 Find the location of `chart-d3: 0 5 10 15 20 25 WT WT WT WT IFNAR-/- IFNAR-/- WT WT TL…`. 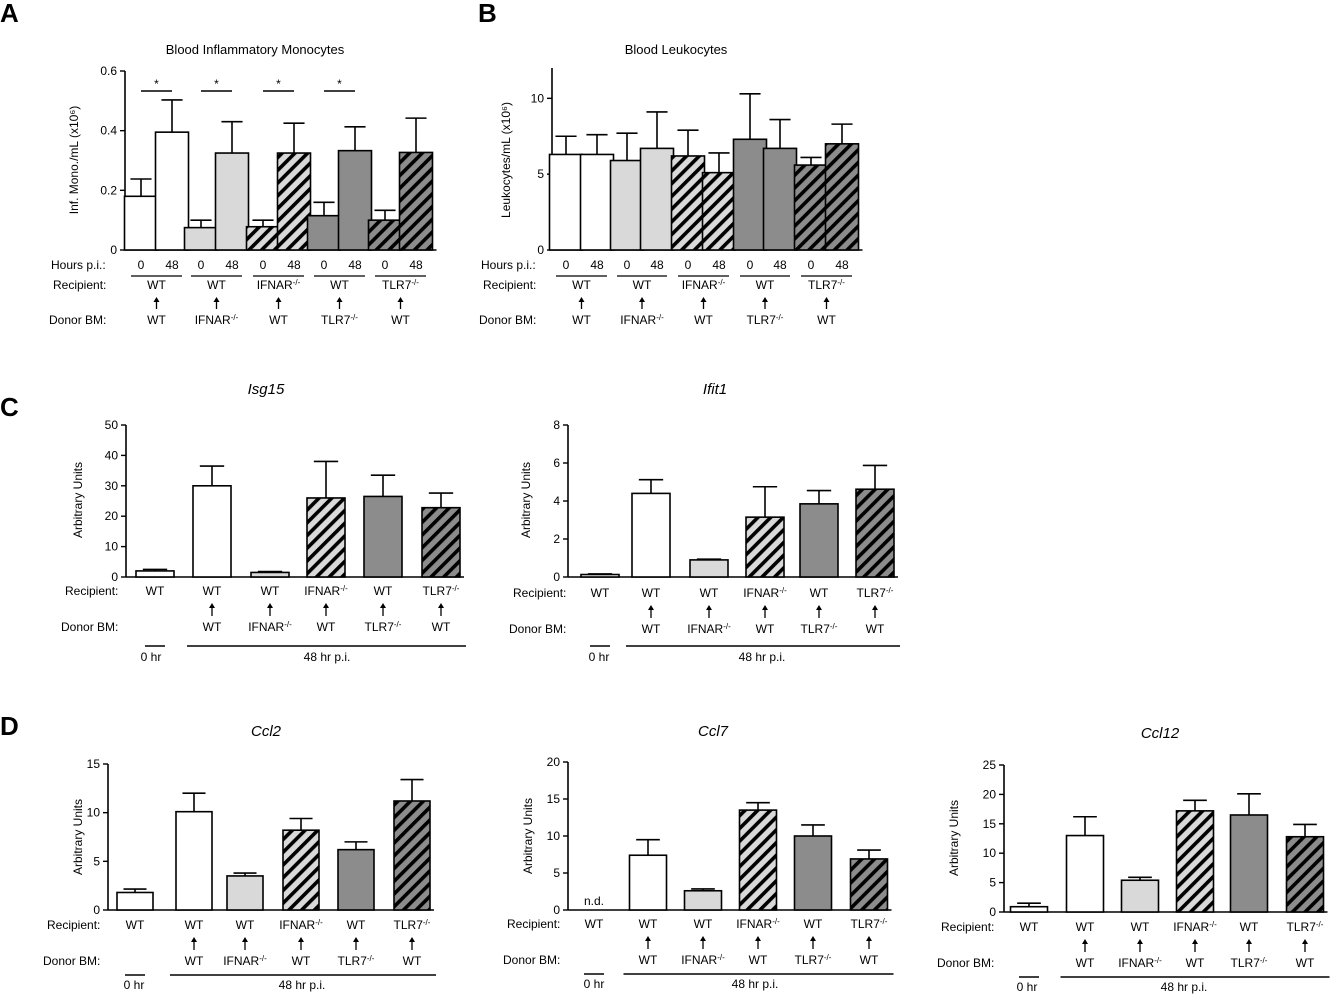

chart-d3: 0 5 10 15 20 25 WT WT WT WT IFNAR-/- IFNAR-/- WT WT TL… is located at coordinates (1156, 868).